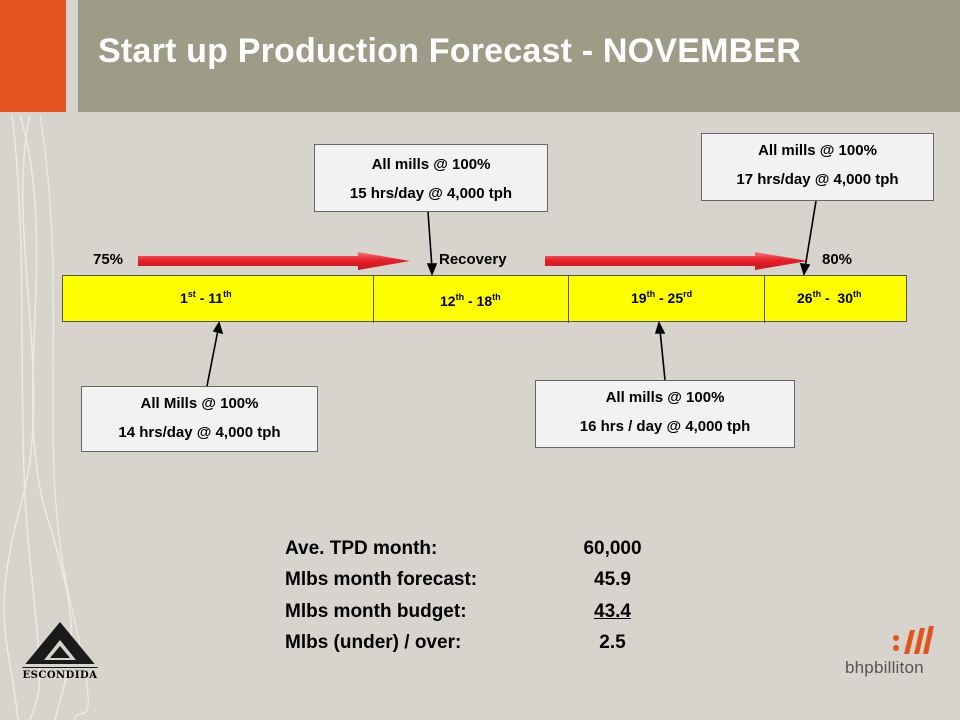 This screenshot has width=960, height=720. What do you see at coordinates (33, 56) in the screenshot?
I see `accent-bar` at bounding box center [33, 56].